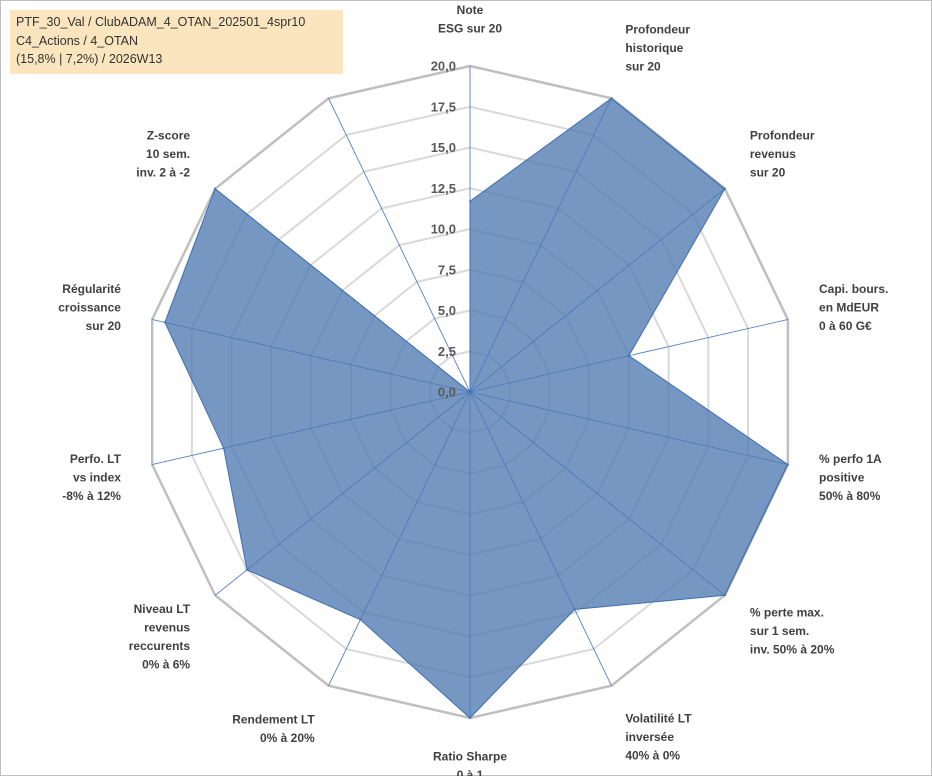 Image resolution: width=932 pixels, height=776 pixels. Describe the element at coordinates (652, 755) in the screenshot. I see `axis-label-line: 40% à 0%` at that location.